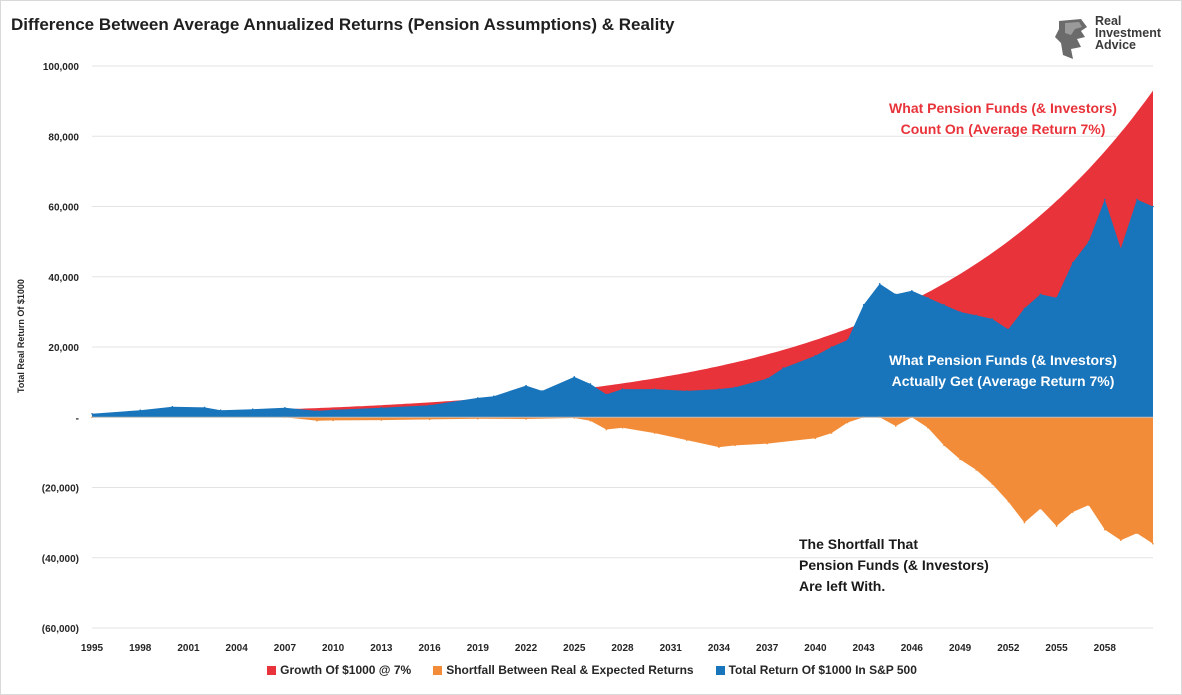 The height and width of the screenshot is (695, 1182). What do you see at coordinates (526, 648) in the screenshot?
I see `x-tick-label: 2022` at bounding box center [526, 648].